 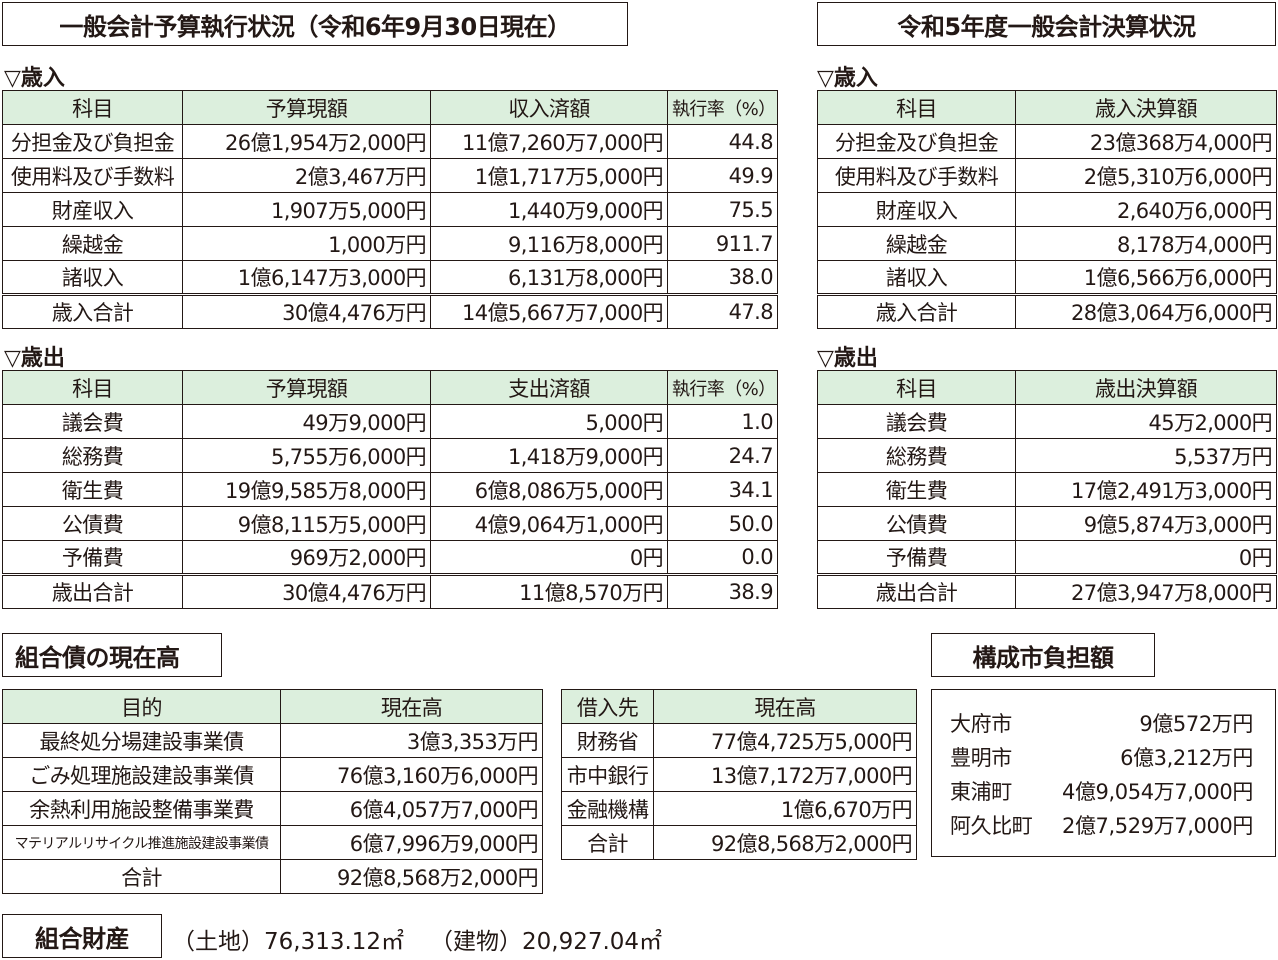 I want to click on header-cell: 支出済額, so click(x=549, y=387).